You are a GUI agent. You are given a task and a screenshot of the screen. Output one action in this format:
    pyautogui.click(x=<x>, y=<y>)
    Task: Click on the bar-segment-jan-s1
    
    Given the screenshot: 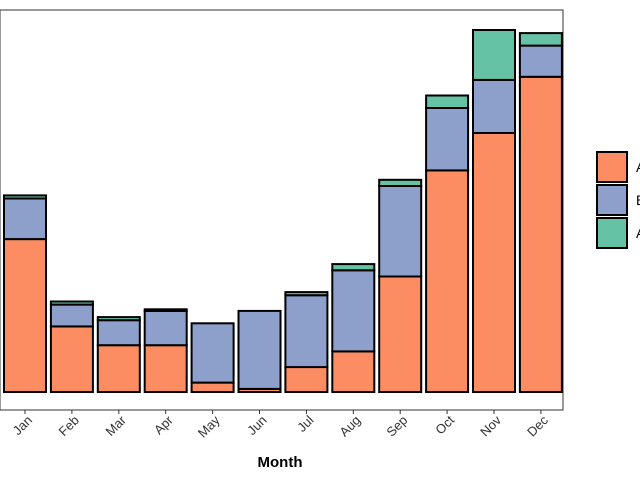 What is the action you would take?
    pyautogui.click(x=25, y=315)
    